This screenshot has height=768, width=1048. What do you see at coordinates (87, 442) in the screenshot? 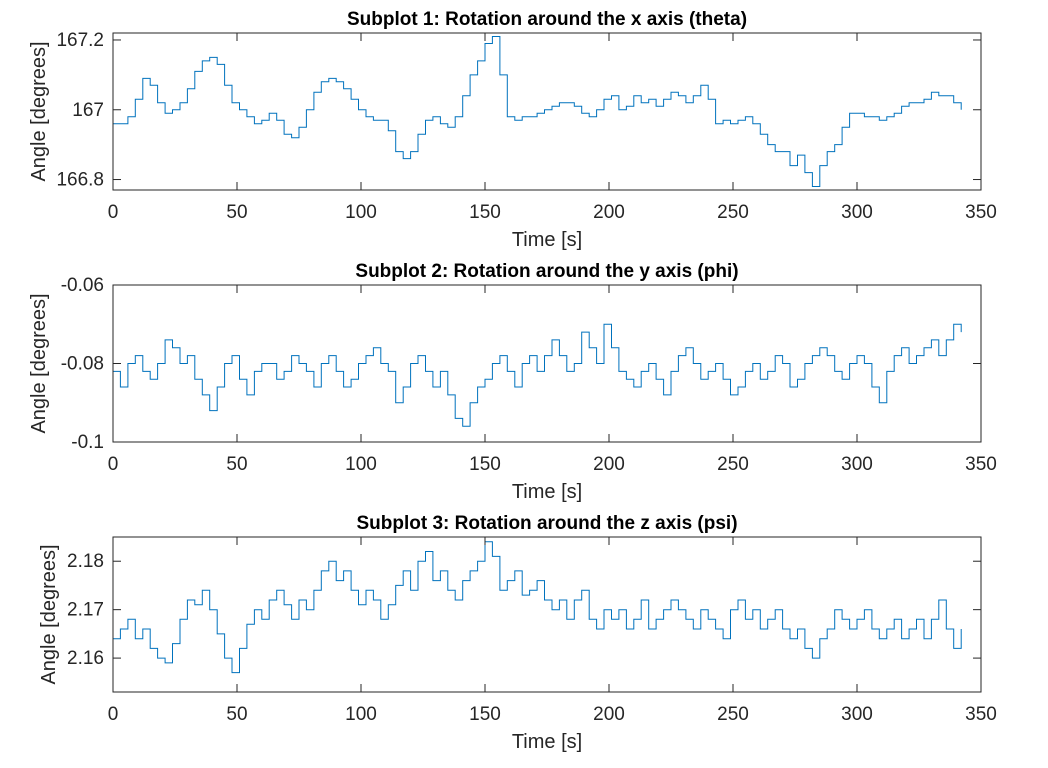
I see `y-tick-label: -0.1` at bounding box center [87, 442].